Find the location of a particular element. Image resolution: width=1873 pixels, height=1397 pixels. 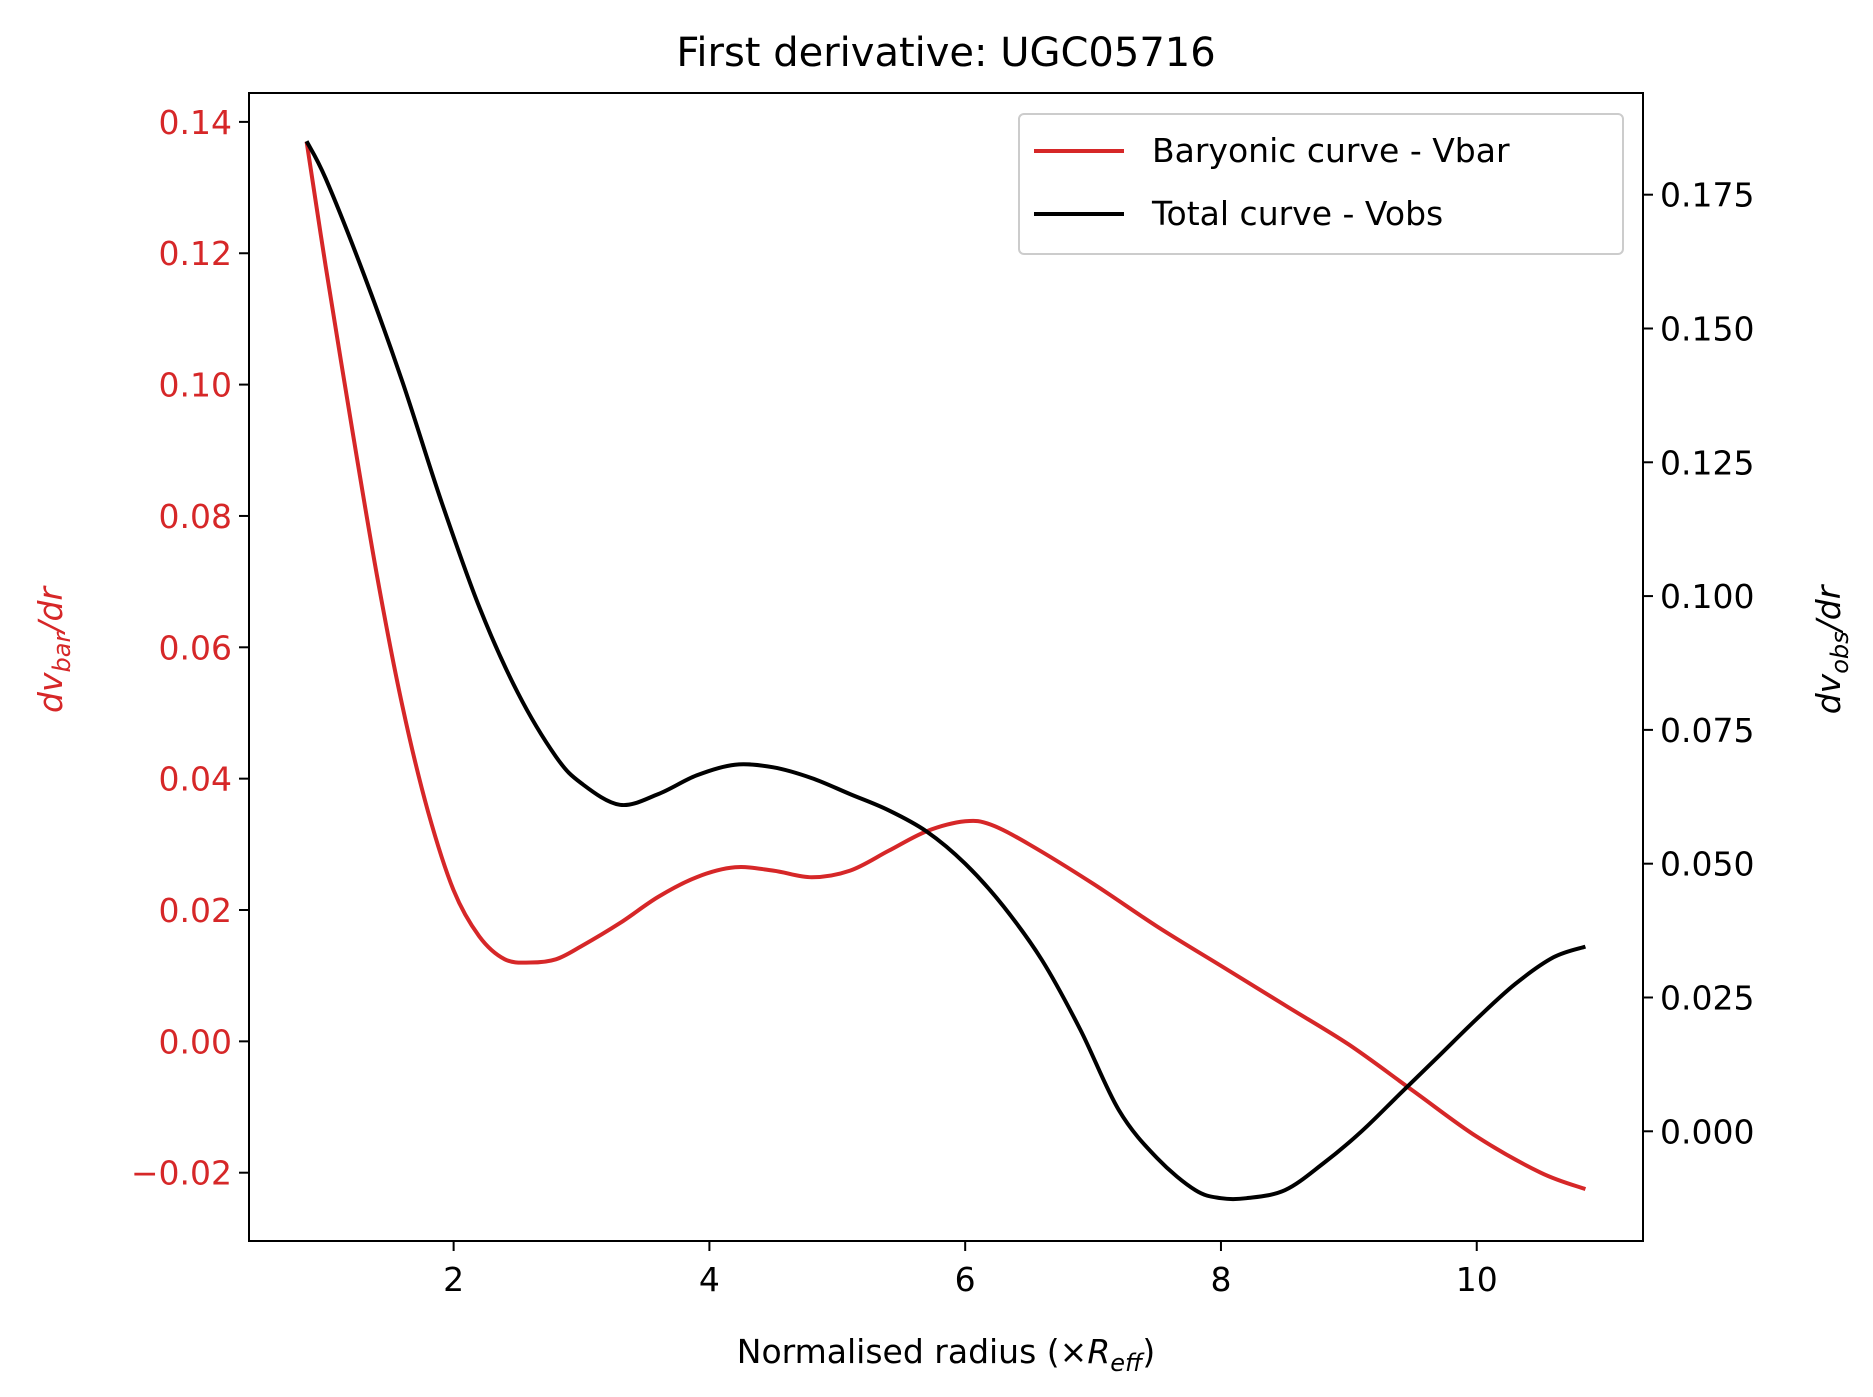

y-right-axis-label-prefix: dv is located at coordinates (1828, 693).